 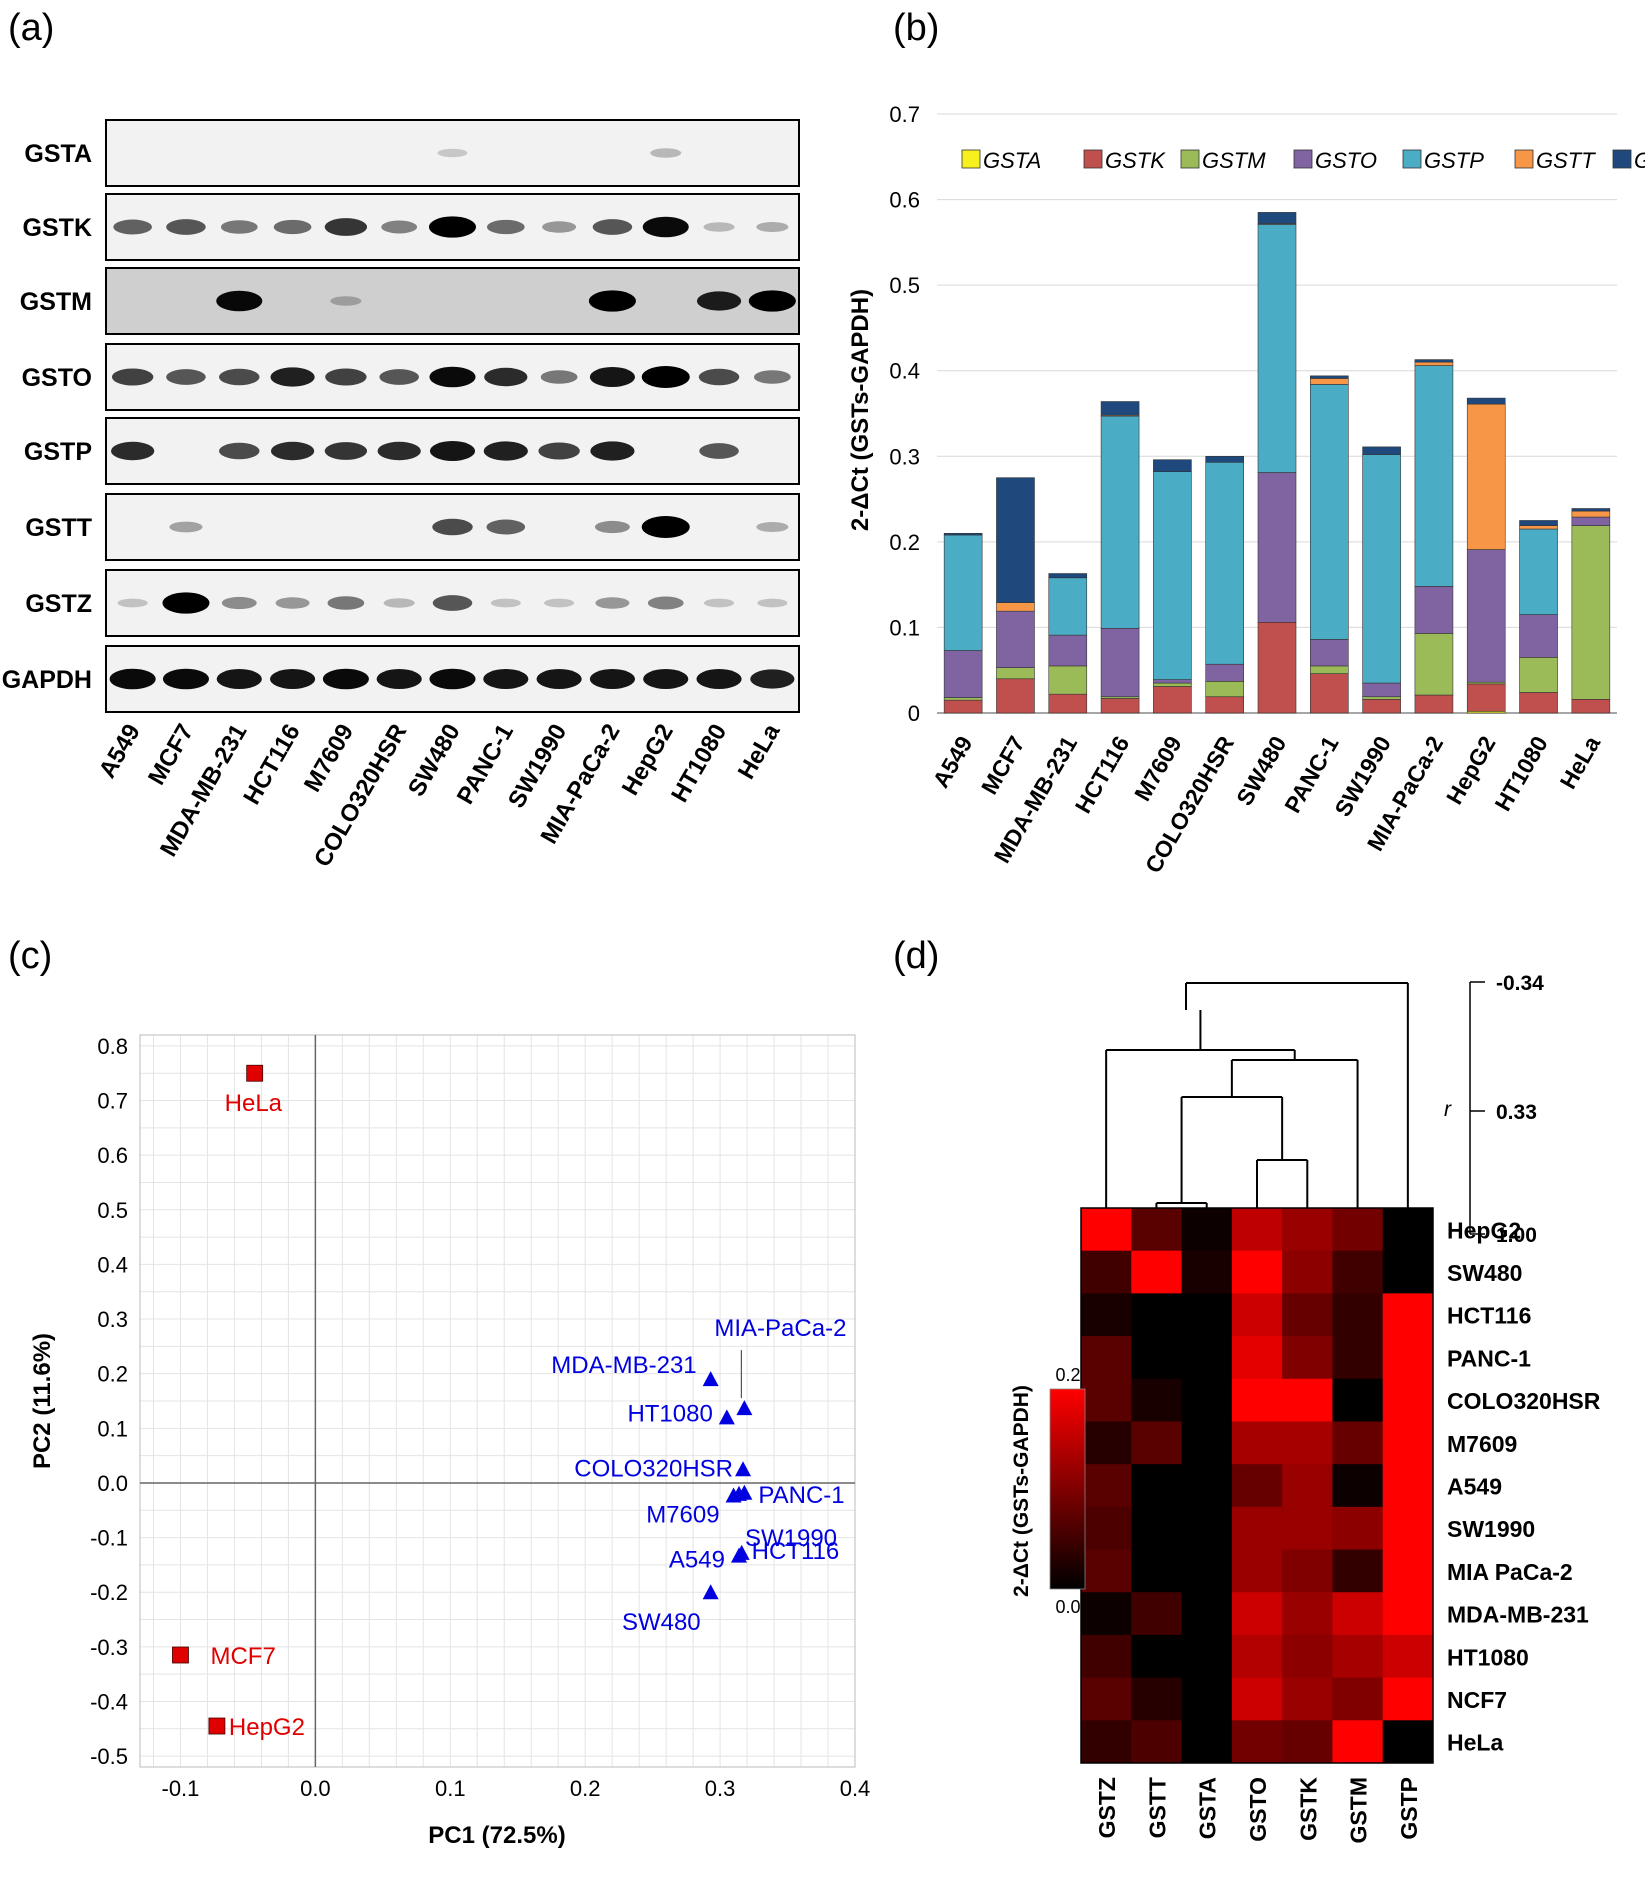 I want to click on y-tick-label: 0.0, so click(x=112, y=1483).